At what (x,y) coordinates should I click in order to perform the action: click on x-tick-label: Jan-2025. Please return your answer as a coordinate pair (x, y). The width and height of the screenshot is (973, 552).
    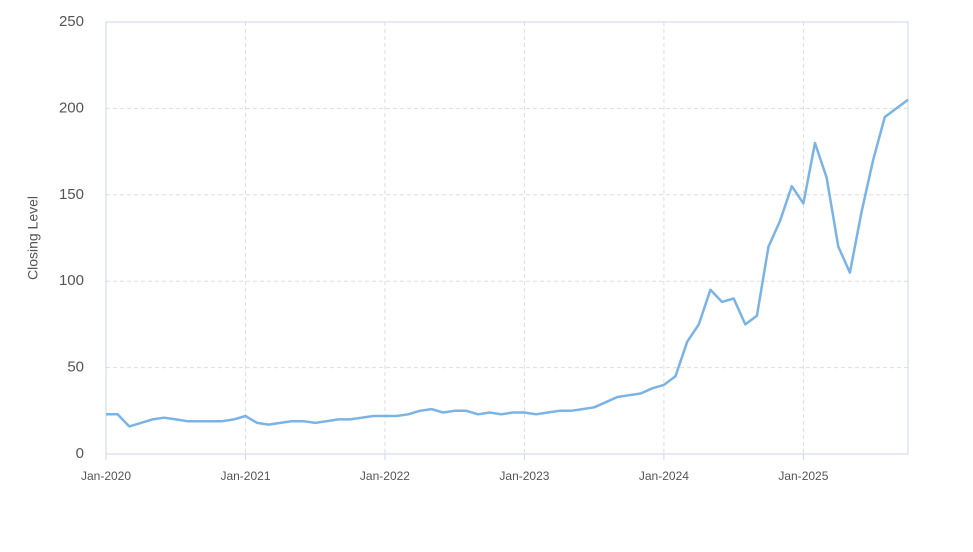
    Looking at the image, I should click on (803, 476).